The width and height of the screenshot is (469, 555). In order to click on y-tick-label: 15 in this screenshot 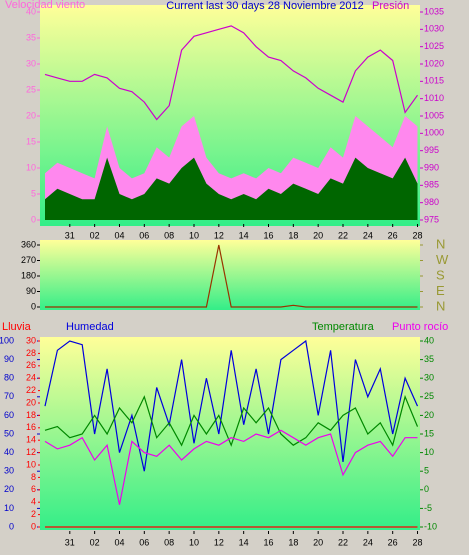, I will do `click(31, 141)`.